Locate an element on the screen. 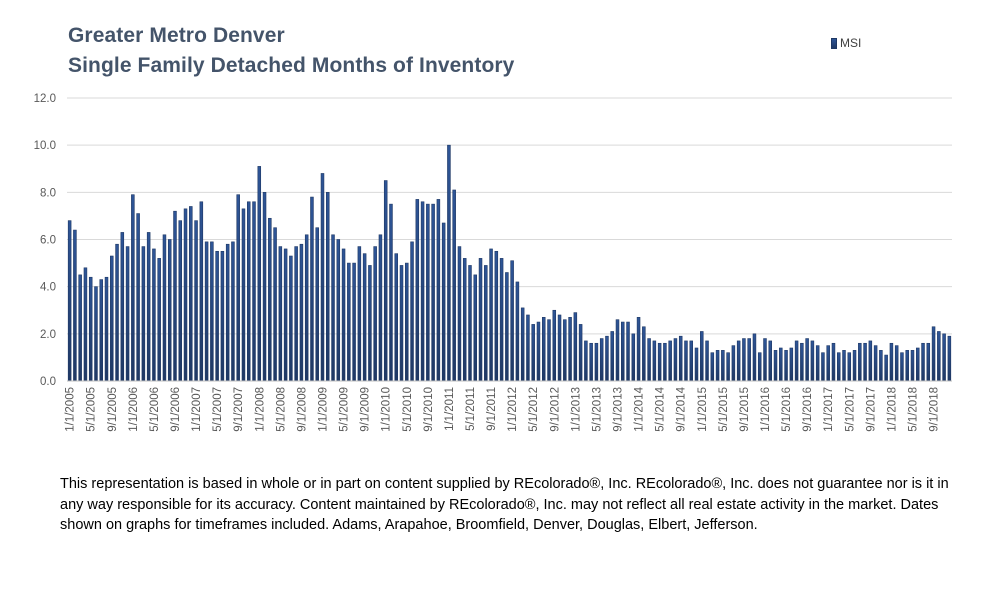 This screenshot has width=1000, height=591. x-tick-label: 9/1/2012 is located at coordinates (555, 409).